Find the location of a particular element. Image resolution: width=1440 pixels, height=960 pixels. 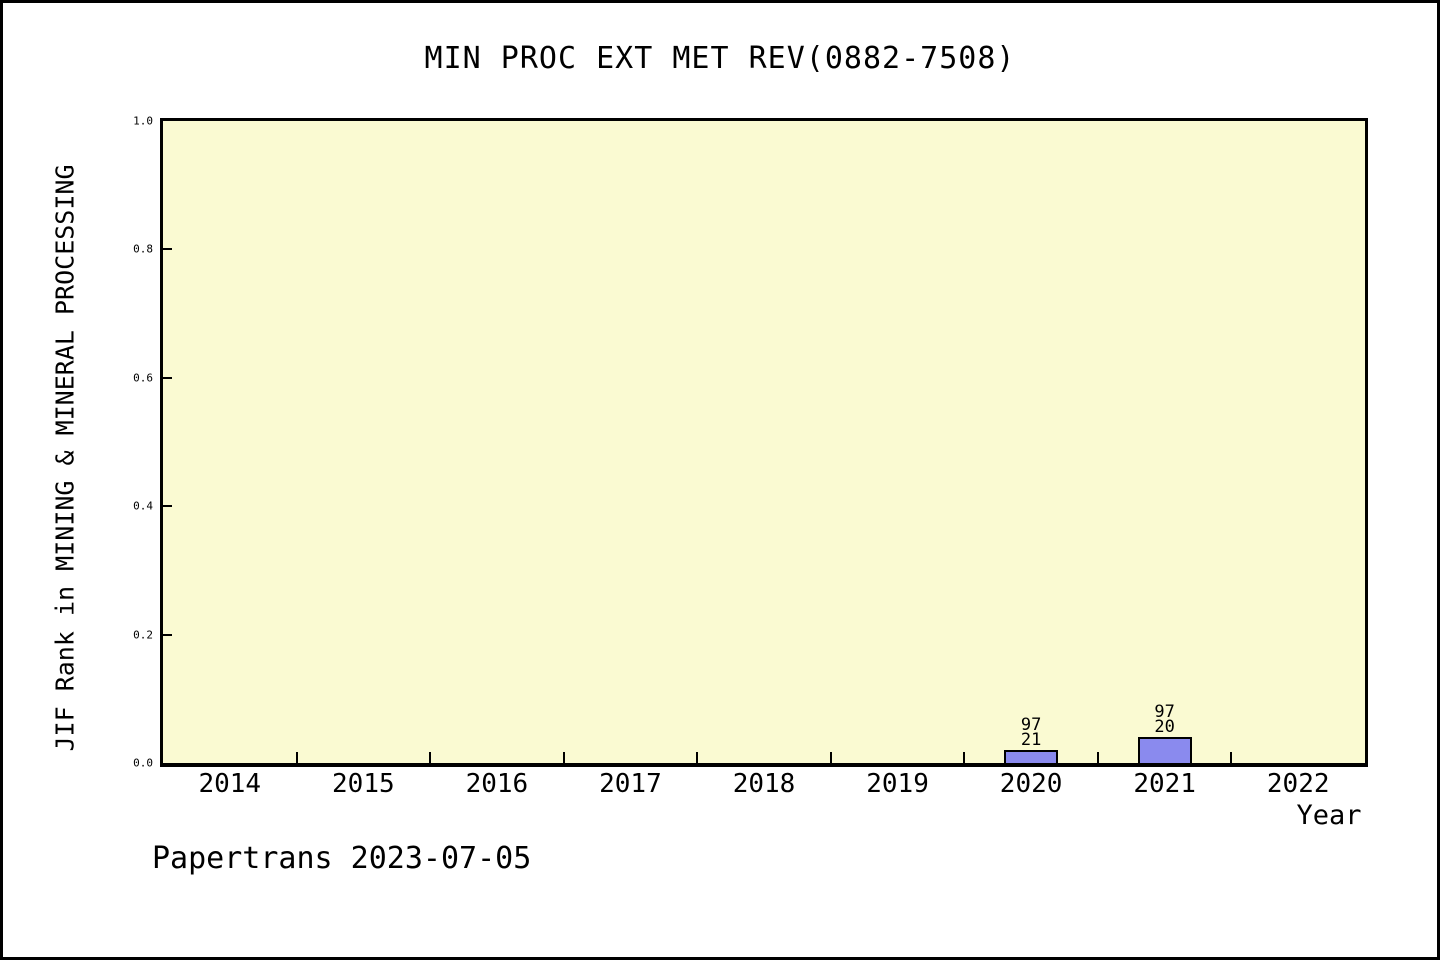

x-tick-label-2017: 2017 is located at coordinates (630, 784).